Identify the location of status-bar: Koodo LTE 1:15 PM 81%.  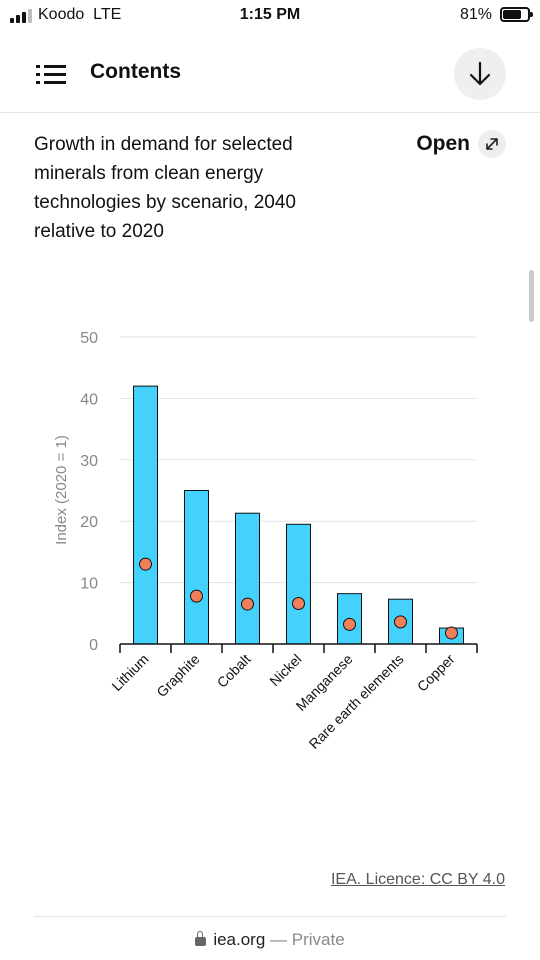
(270, 16).